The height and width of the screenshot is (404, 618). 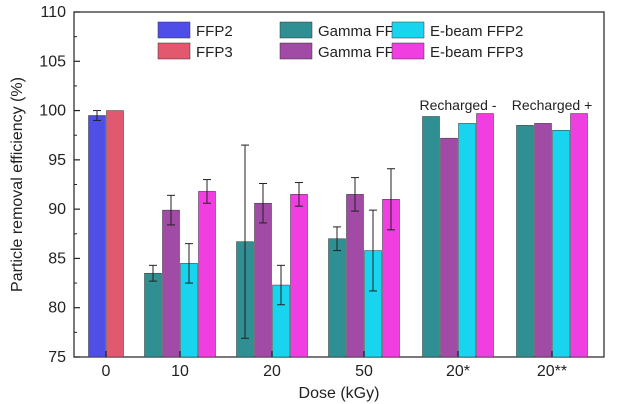 What do you see at coordinates (106, 371) in the screenshot?
I see `x-tick-label: 0` at bounding box center [106, 371].